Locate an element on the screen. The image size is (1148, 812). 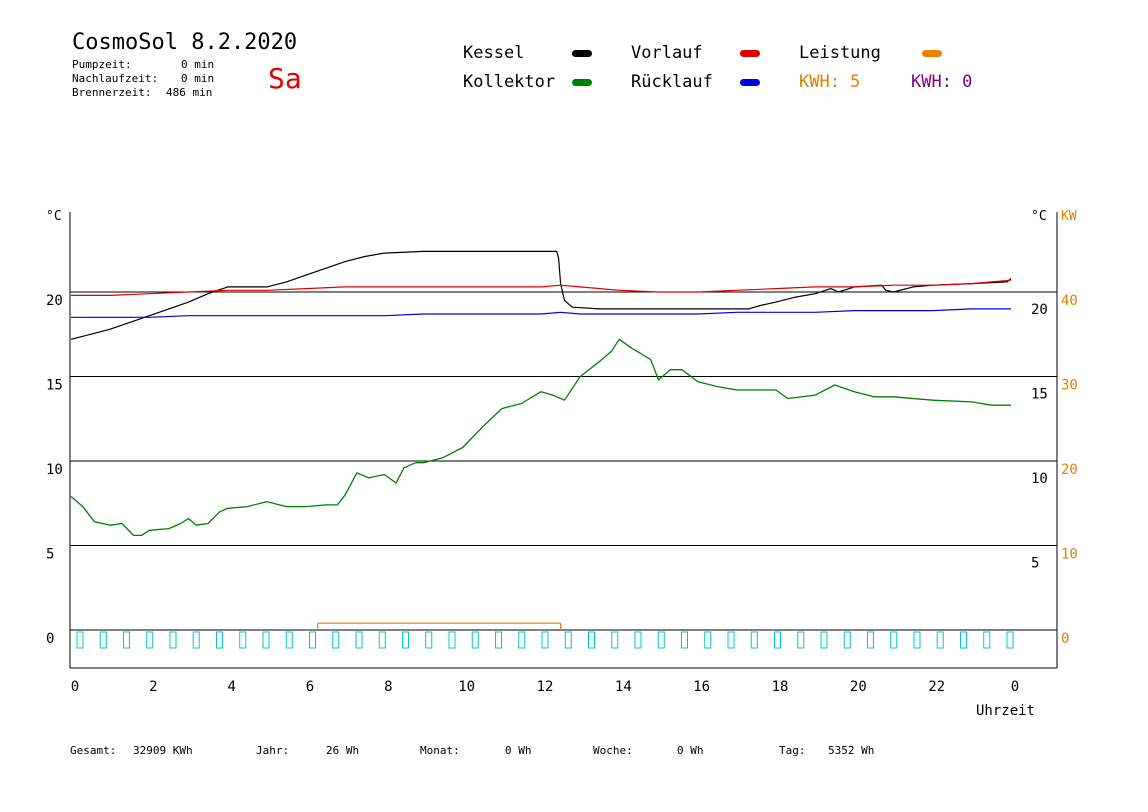
footer-jahr-label: Jahr: is located at coordinates (273, 750).